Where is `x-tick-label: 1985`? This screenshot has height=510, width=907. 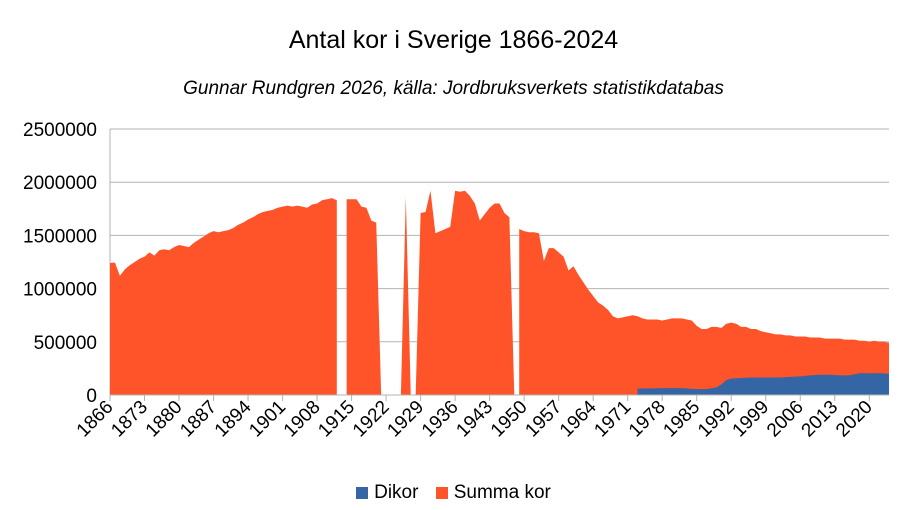
x-tick-label: 1985 is located at coordinates (682, 419).